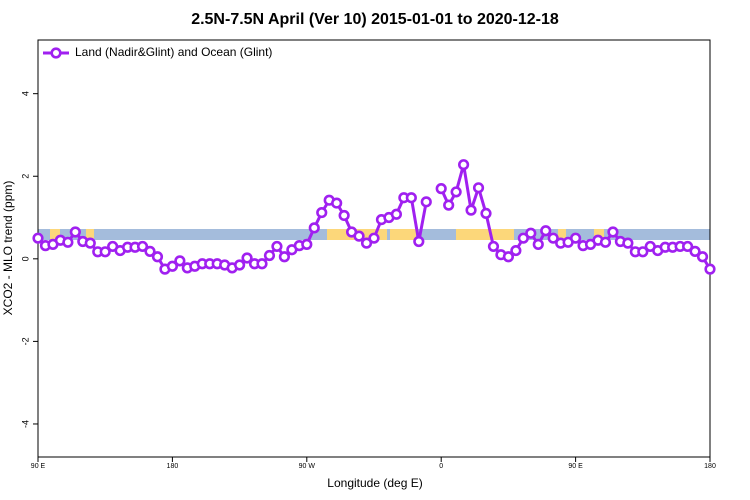 The height and width of the screenshot is (500, 750). Describe the element at coordinates (25, 176) in the screenshot. I see `y-tick-label: 2` at that location.